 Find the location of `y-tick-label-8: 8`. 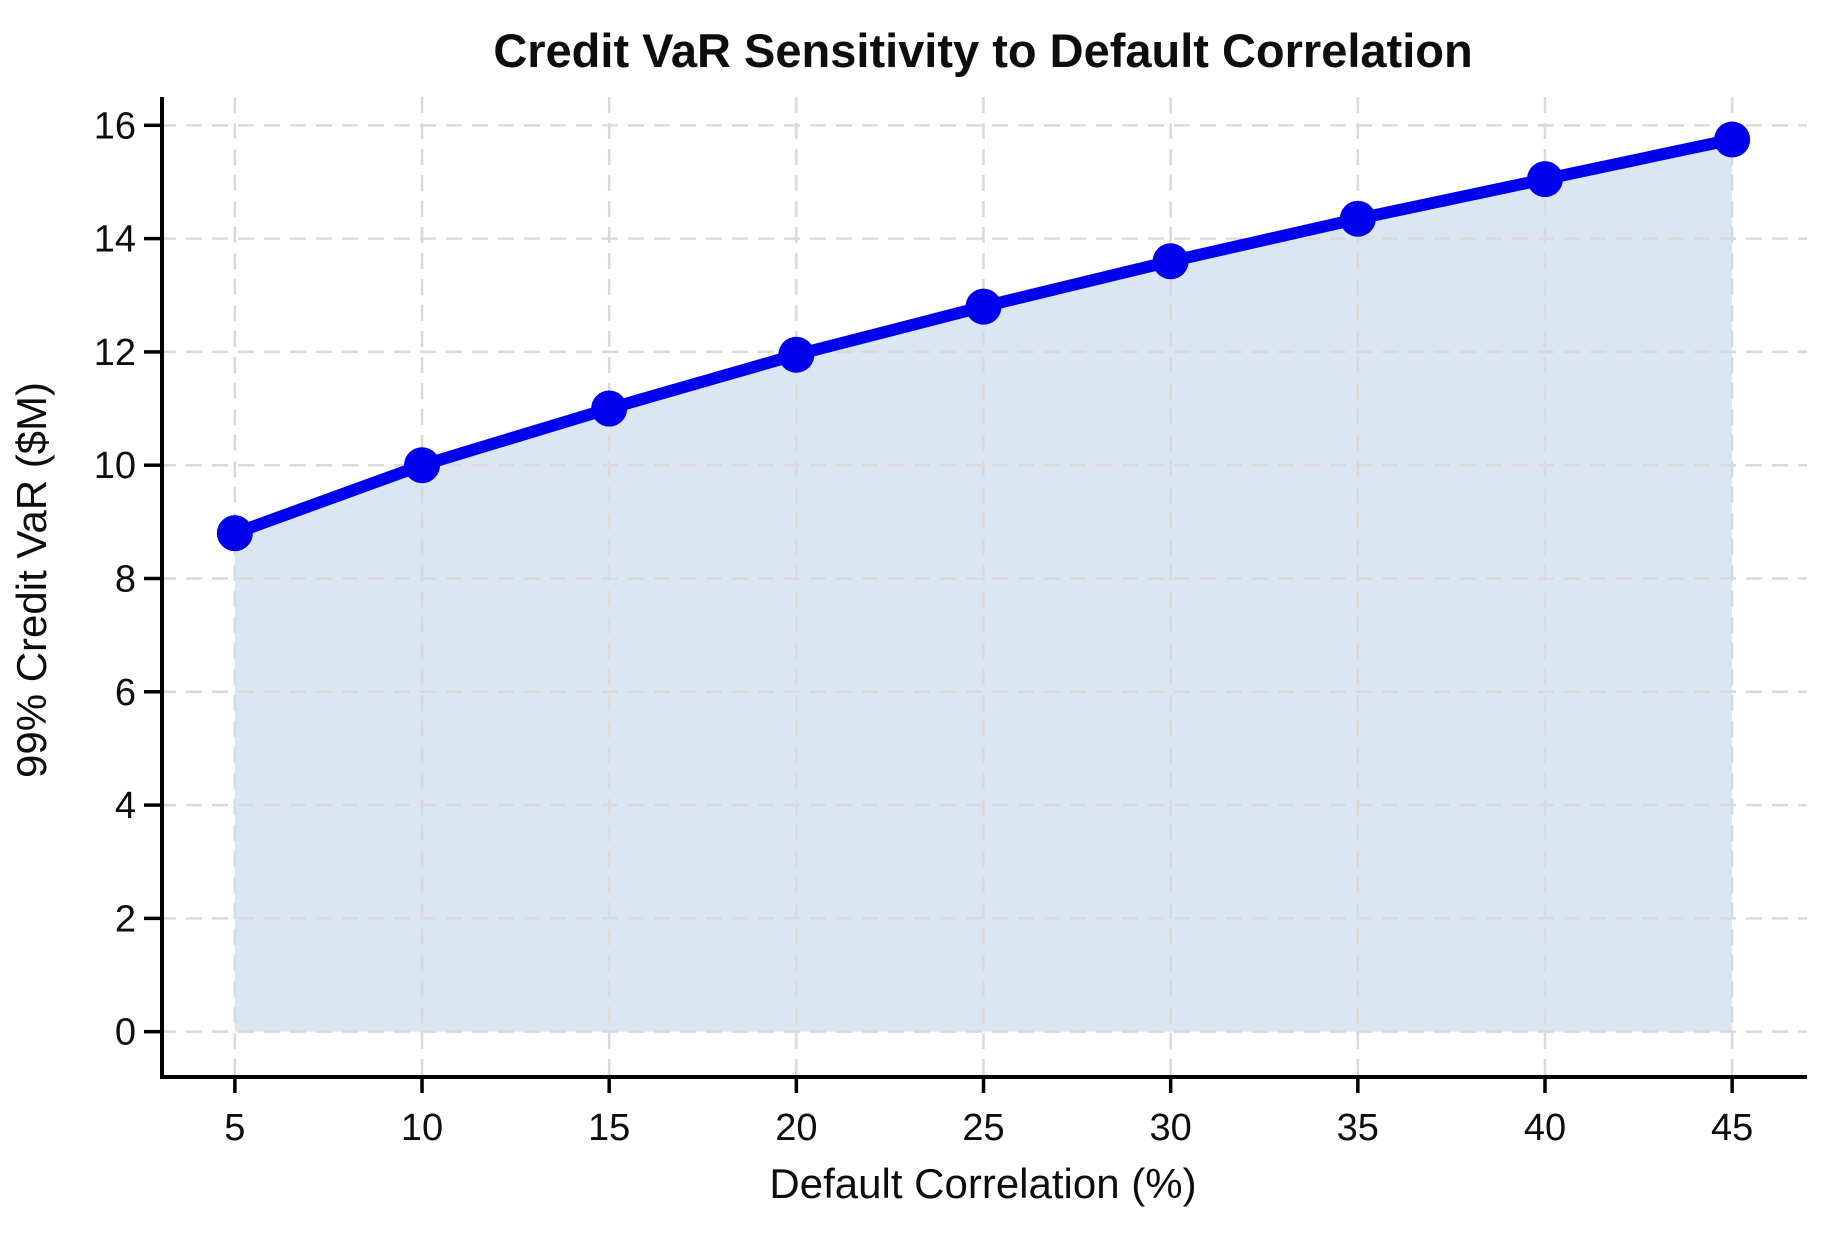

y-tick-label-8: 8 is located at coordinates (125, 580).